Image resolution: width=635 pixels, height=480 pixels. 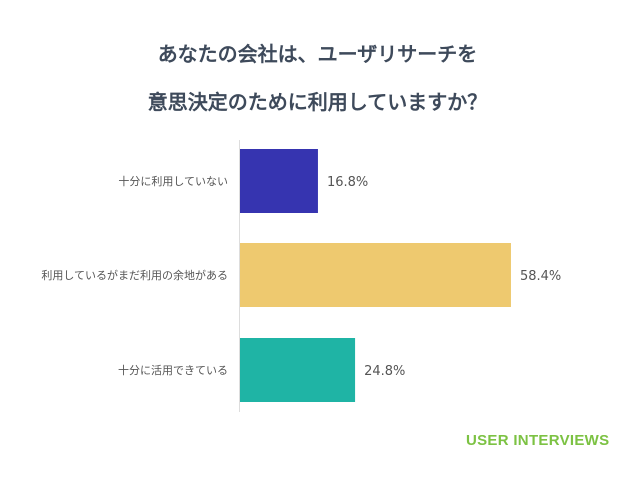 What do you see at coordinates (173, 181) in the screenshot?
I see `category-label: 十分に利用していない` at bounding box center [173, 181].